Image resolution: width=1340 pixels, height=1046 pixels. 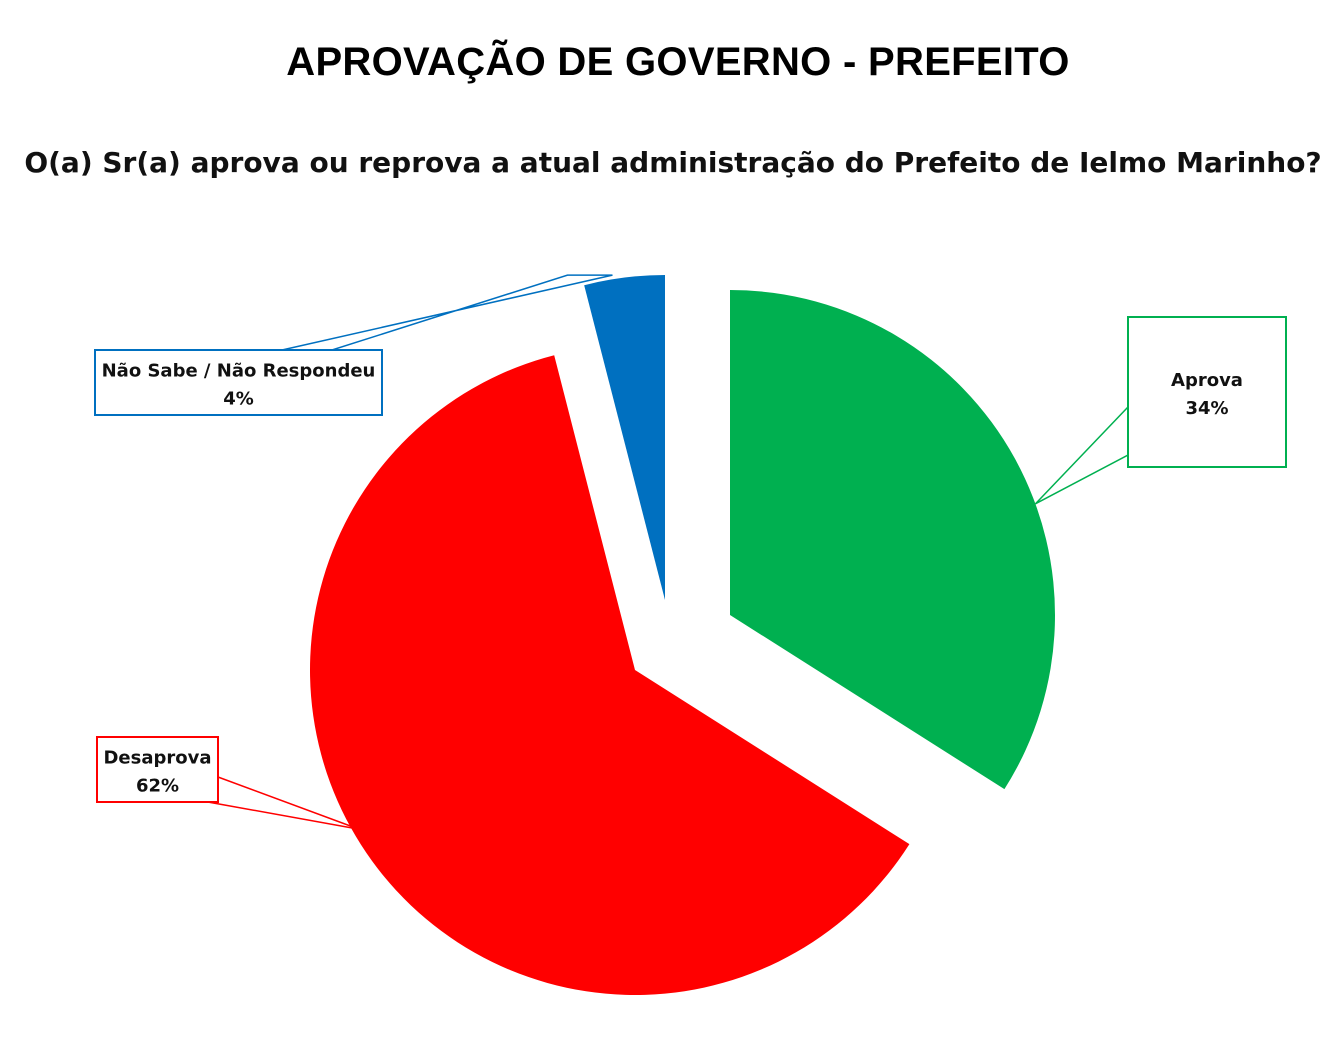 I want to click on slice-label-name: Aprova, so click(x=1207, y=380).